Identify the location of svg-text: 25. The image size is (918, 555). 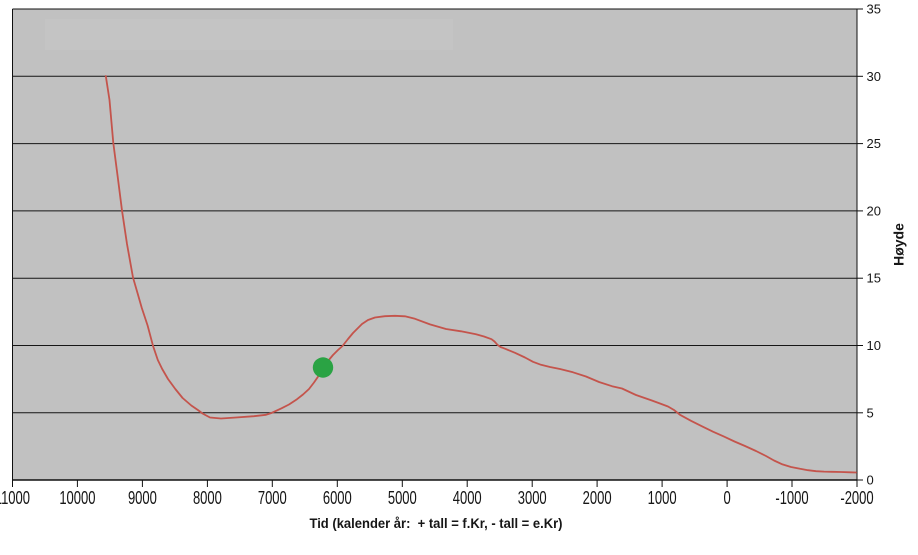
(874, 143).